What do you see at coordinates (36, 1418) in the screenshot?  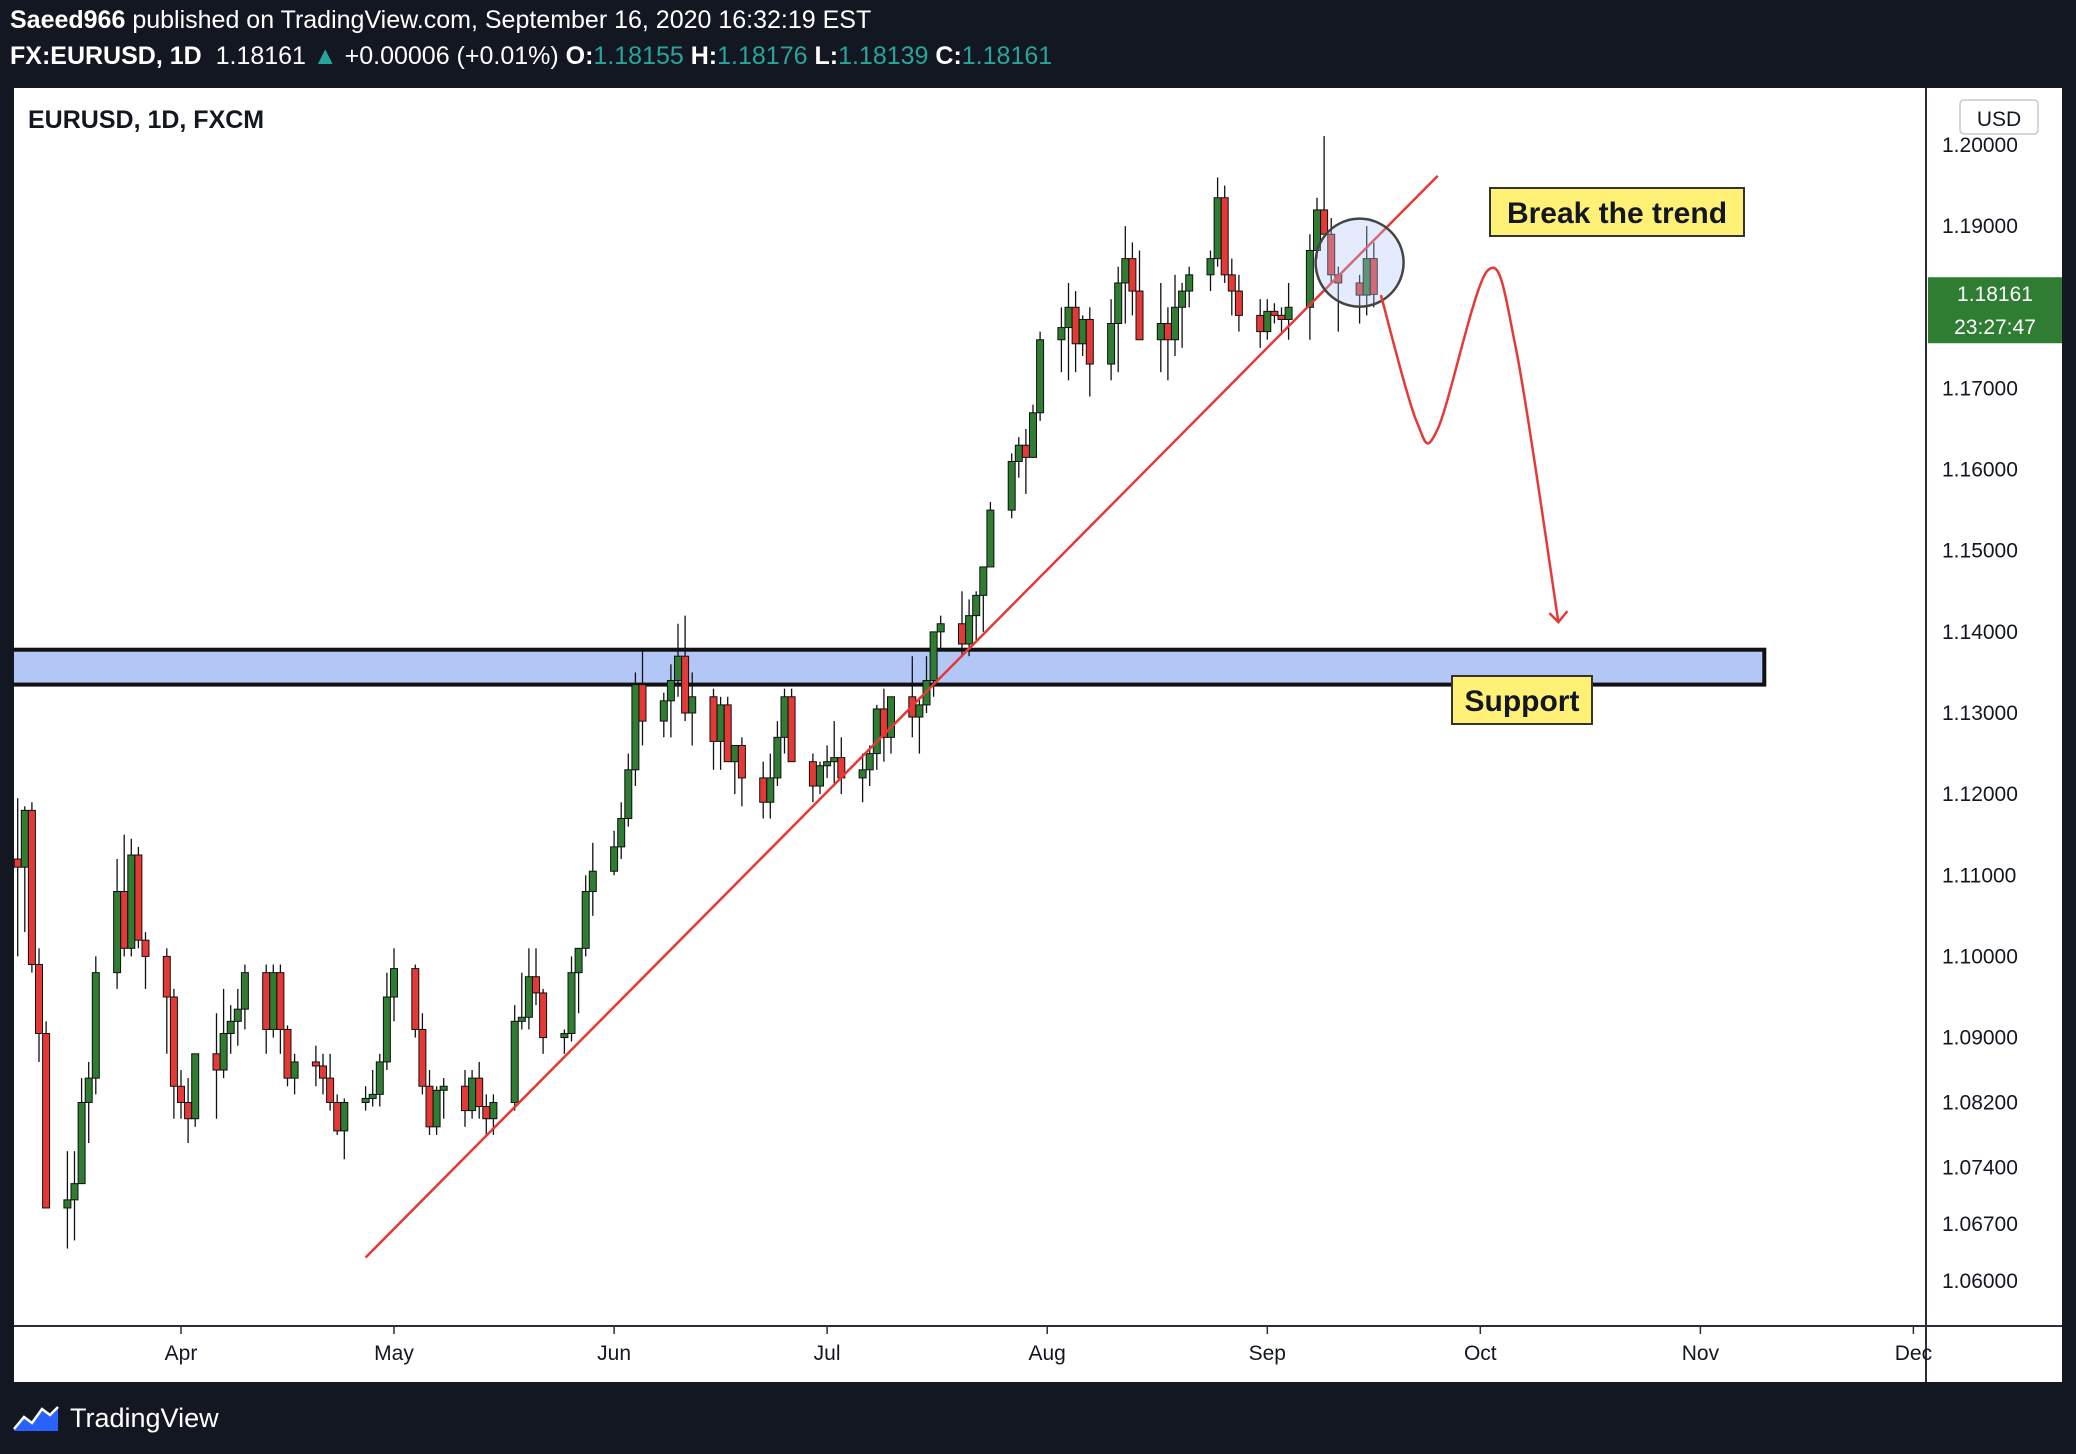 I see `tradingview-logo-icon` at bounding box center [36, 1418].